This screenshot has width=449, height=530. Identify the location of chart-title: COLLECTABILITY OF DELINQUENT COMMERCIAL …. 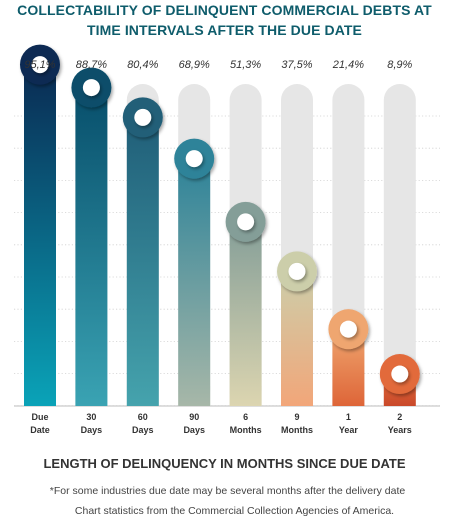
(224, 20).